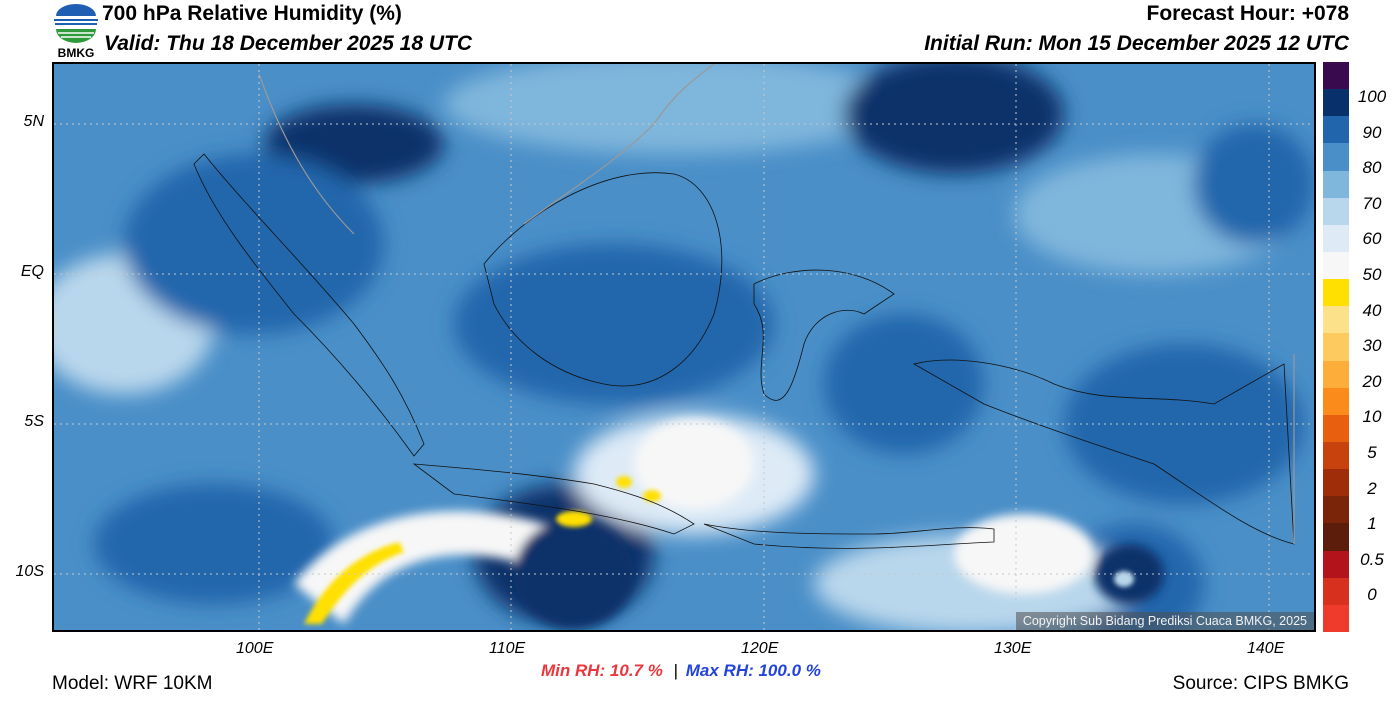  What do you see at coordinates (1372, 417) in the screenshot?
I see `colorbar-label: 10` at bounding box center [1372, 417].